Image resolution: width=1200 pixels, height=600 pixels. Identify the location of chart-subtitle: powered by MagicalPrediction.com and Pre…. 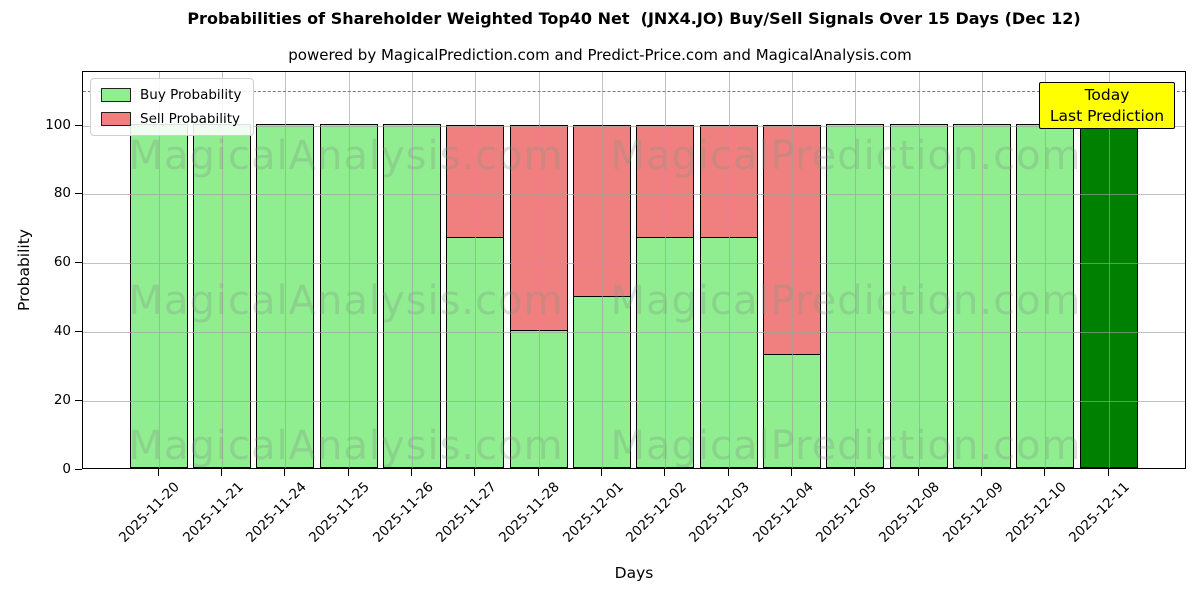
(600, 55).